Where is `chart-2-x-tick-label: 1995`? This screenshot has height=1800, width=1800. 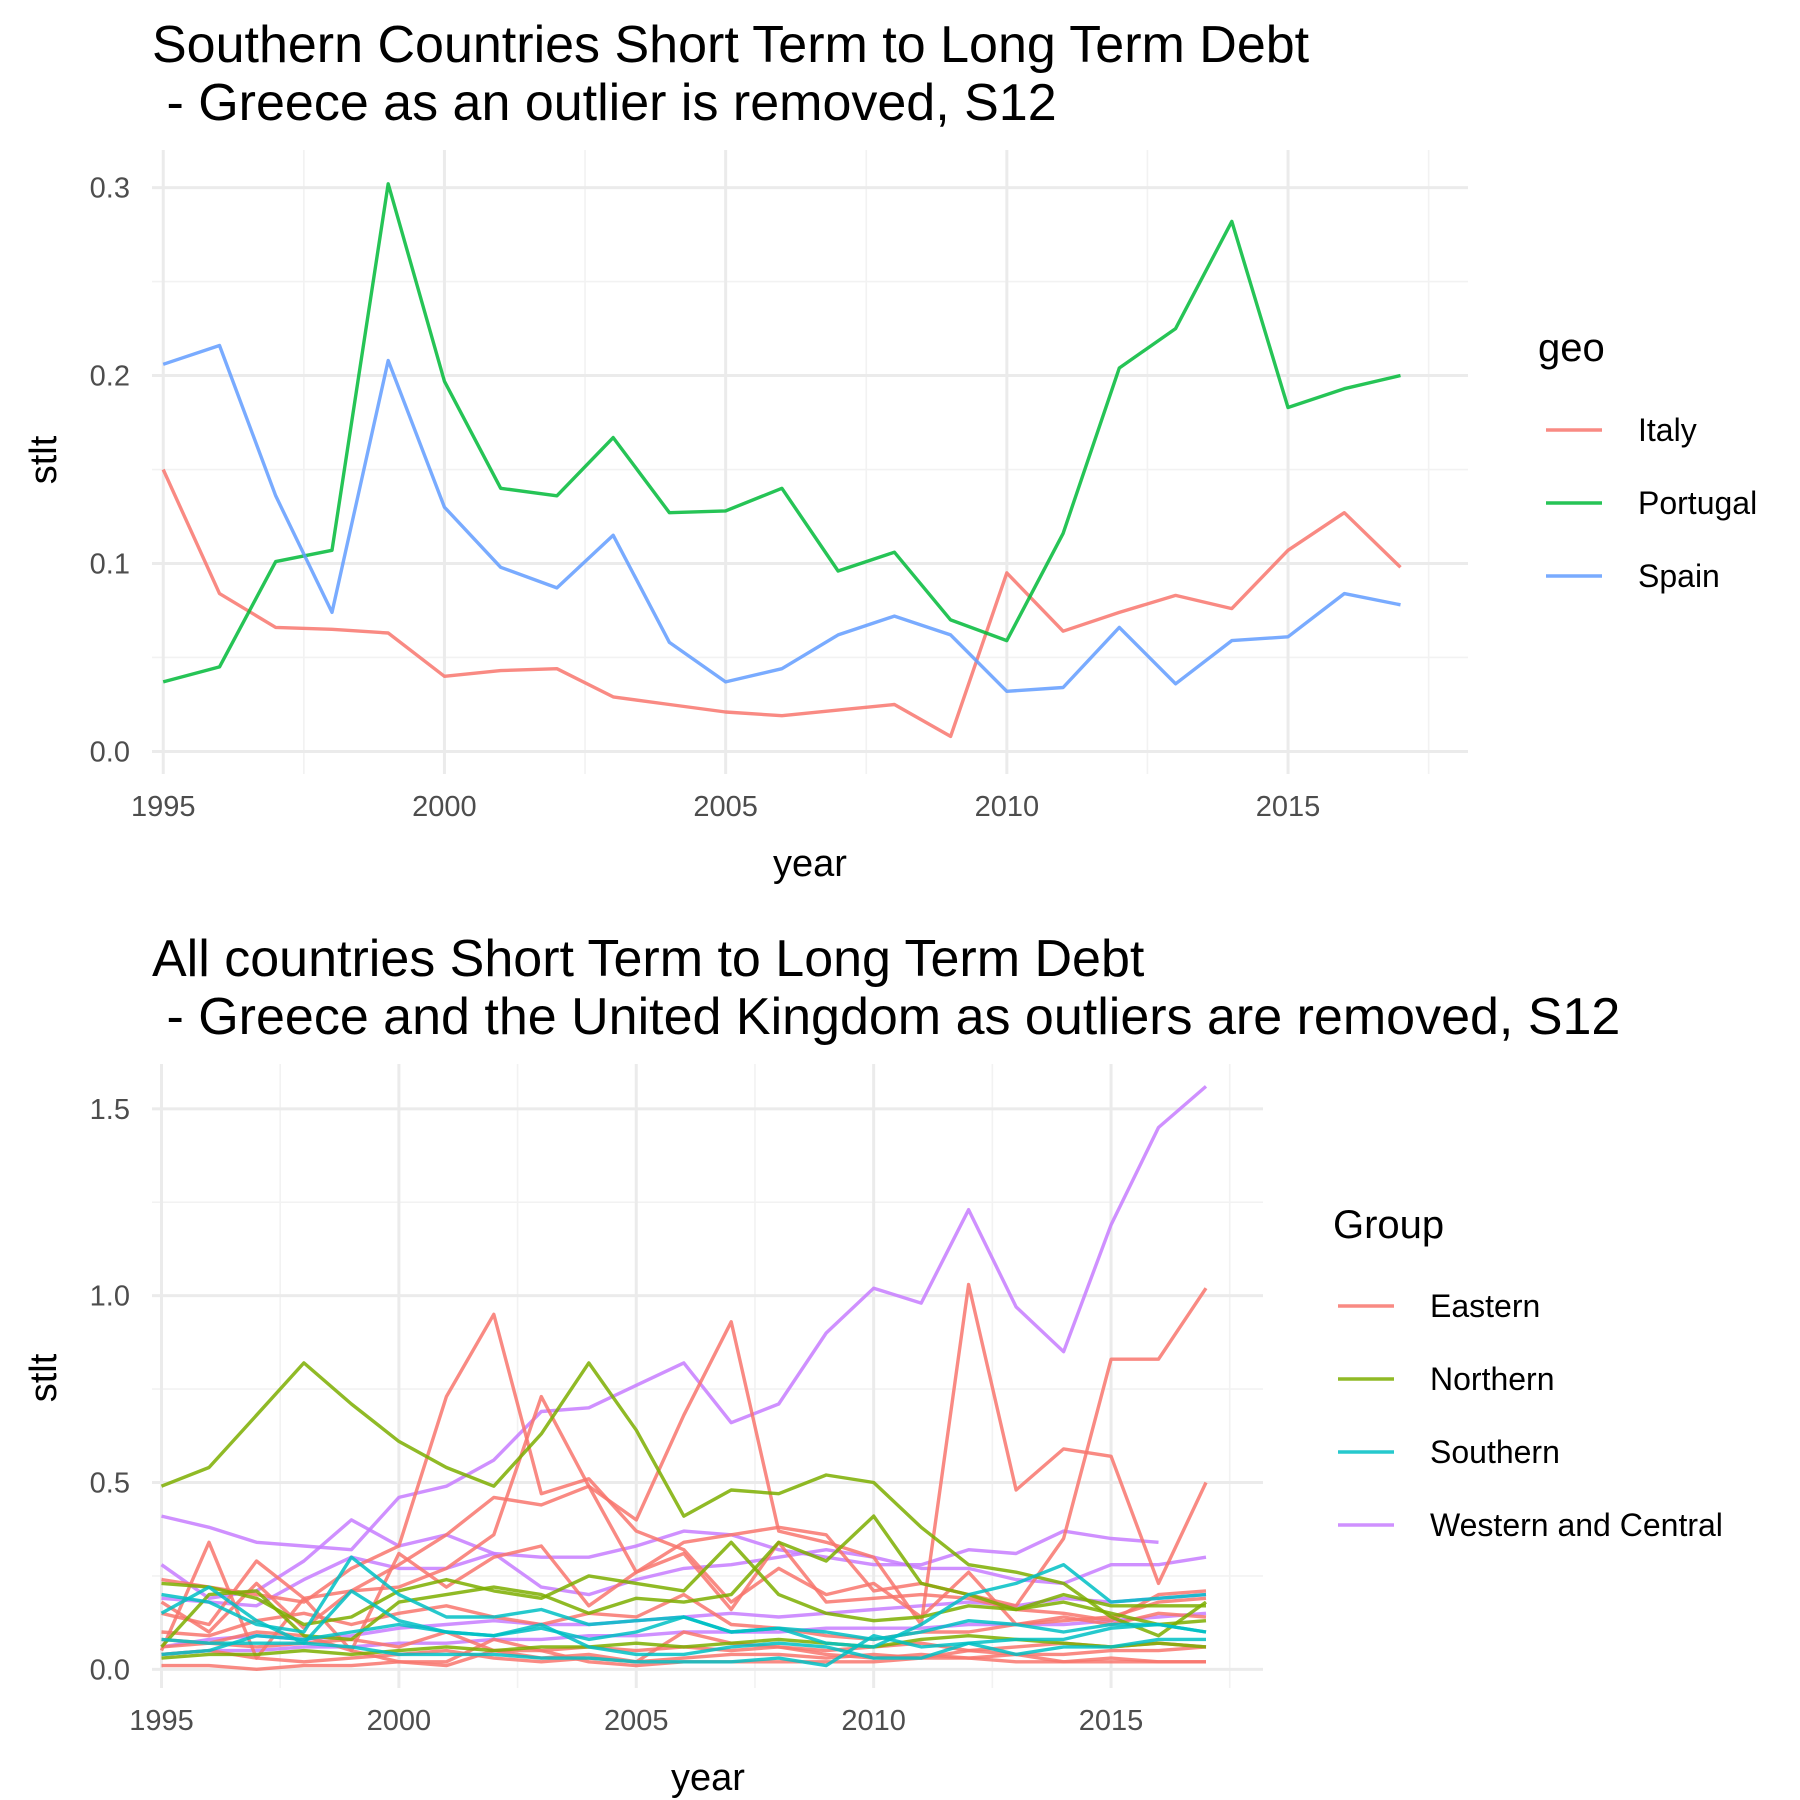 chart-2-x-tick-label: 1995 is located at coordinates (161, 1721).